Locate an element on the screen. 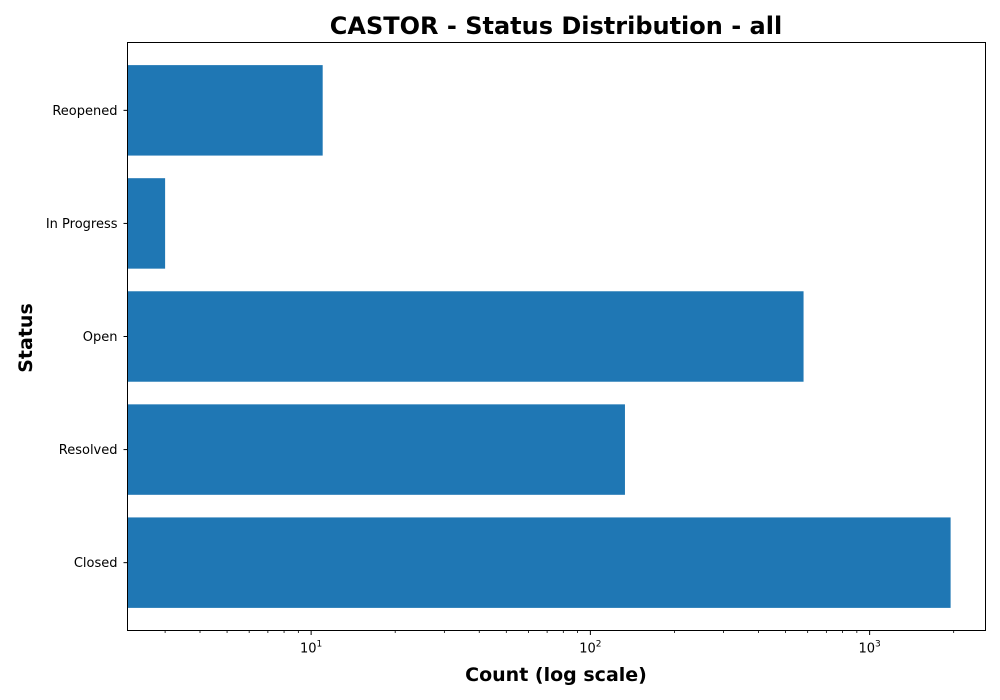 The image size is (1000, 700). bar-reopened is located at coordinates (225, 110).